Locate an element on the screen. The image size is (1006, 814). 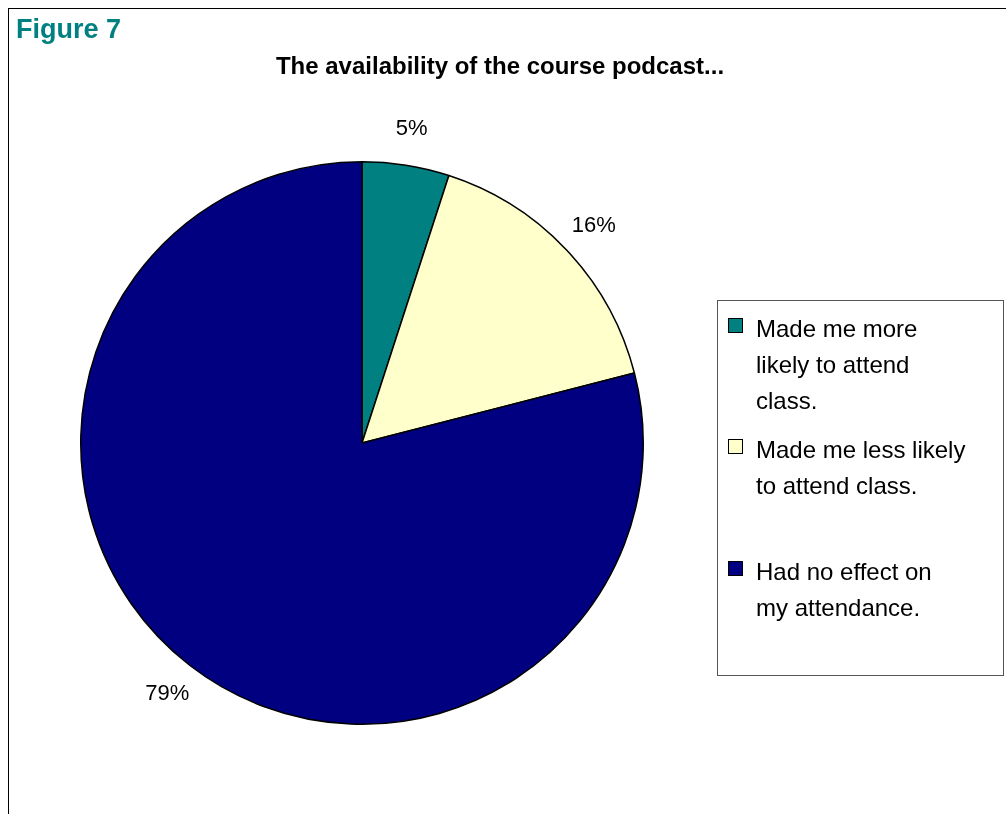
data-label: 5% is located at coordinates (411, 128).